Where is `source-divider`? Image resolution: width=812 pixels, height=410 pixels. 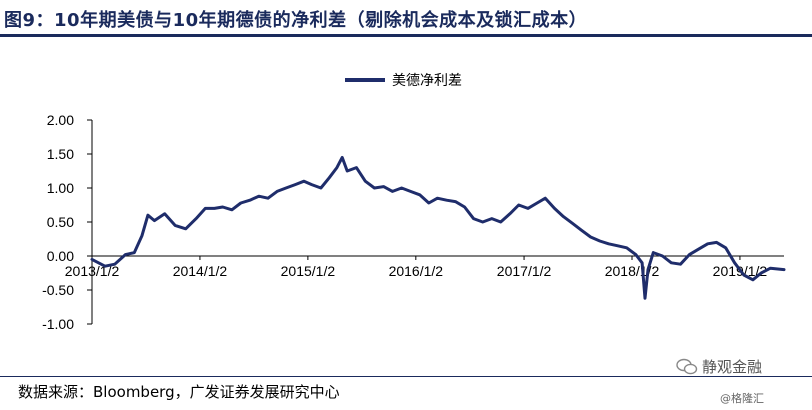
source-divider is located at coordinates (406, 376).